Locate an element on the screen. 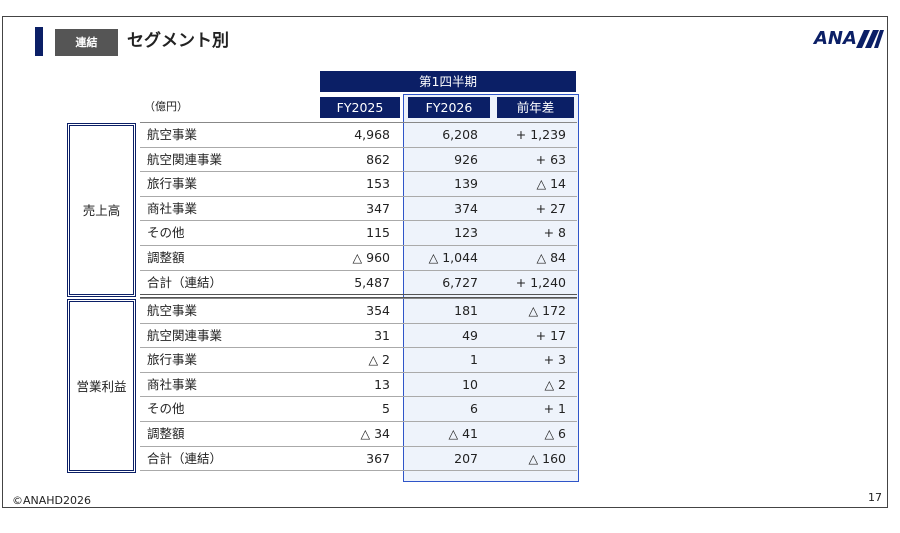 This screenshot has height=533, width=900. cell-value: + 17 is located at coordinates (550, 335).